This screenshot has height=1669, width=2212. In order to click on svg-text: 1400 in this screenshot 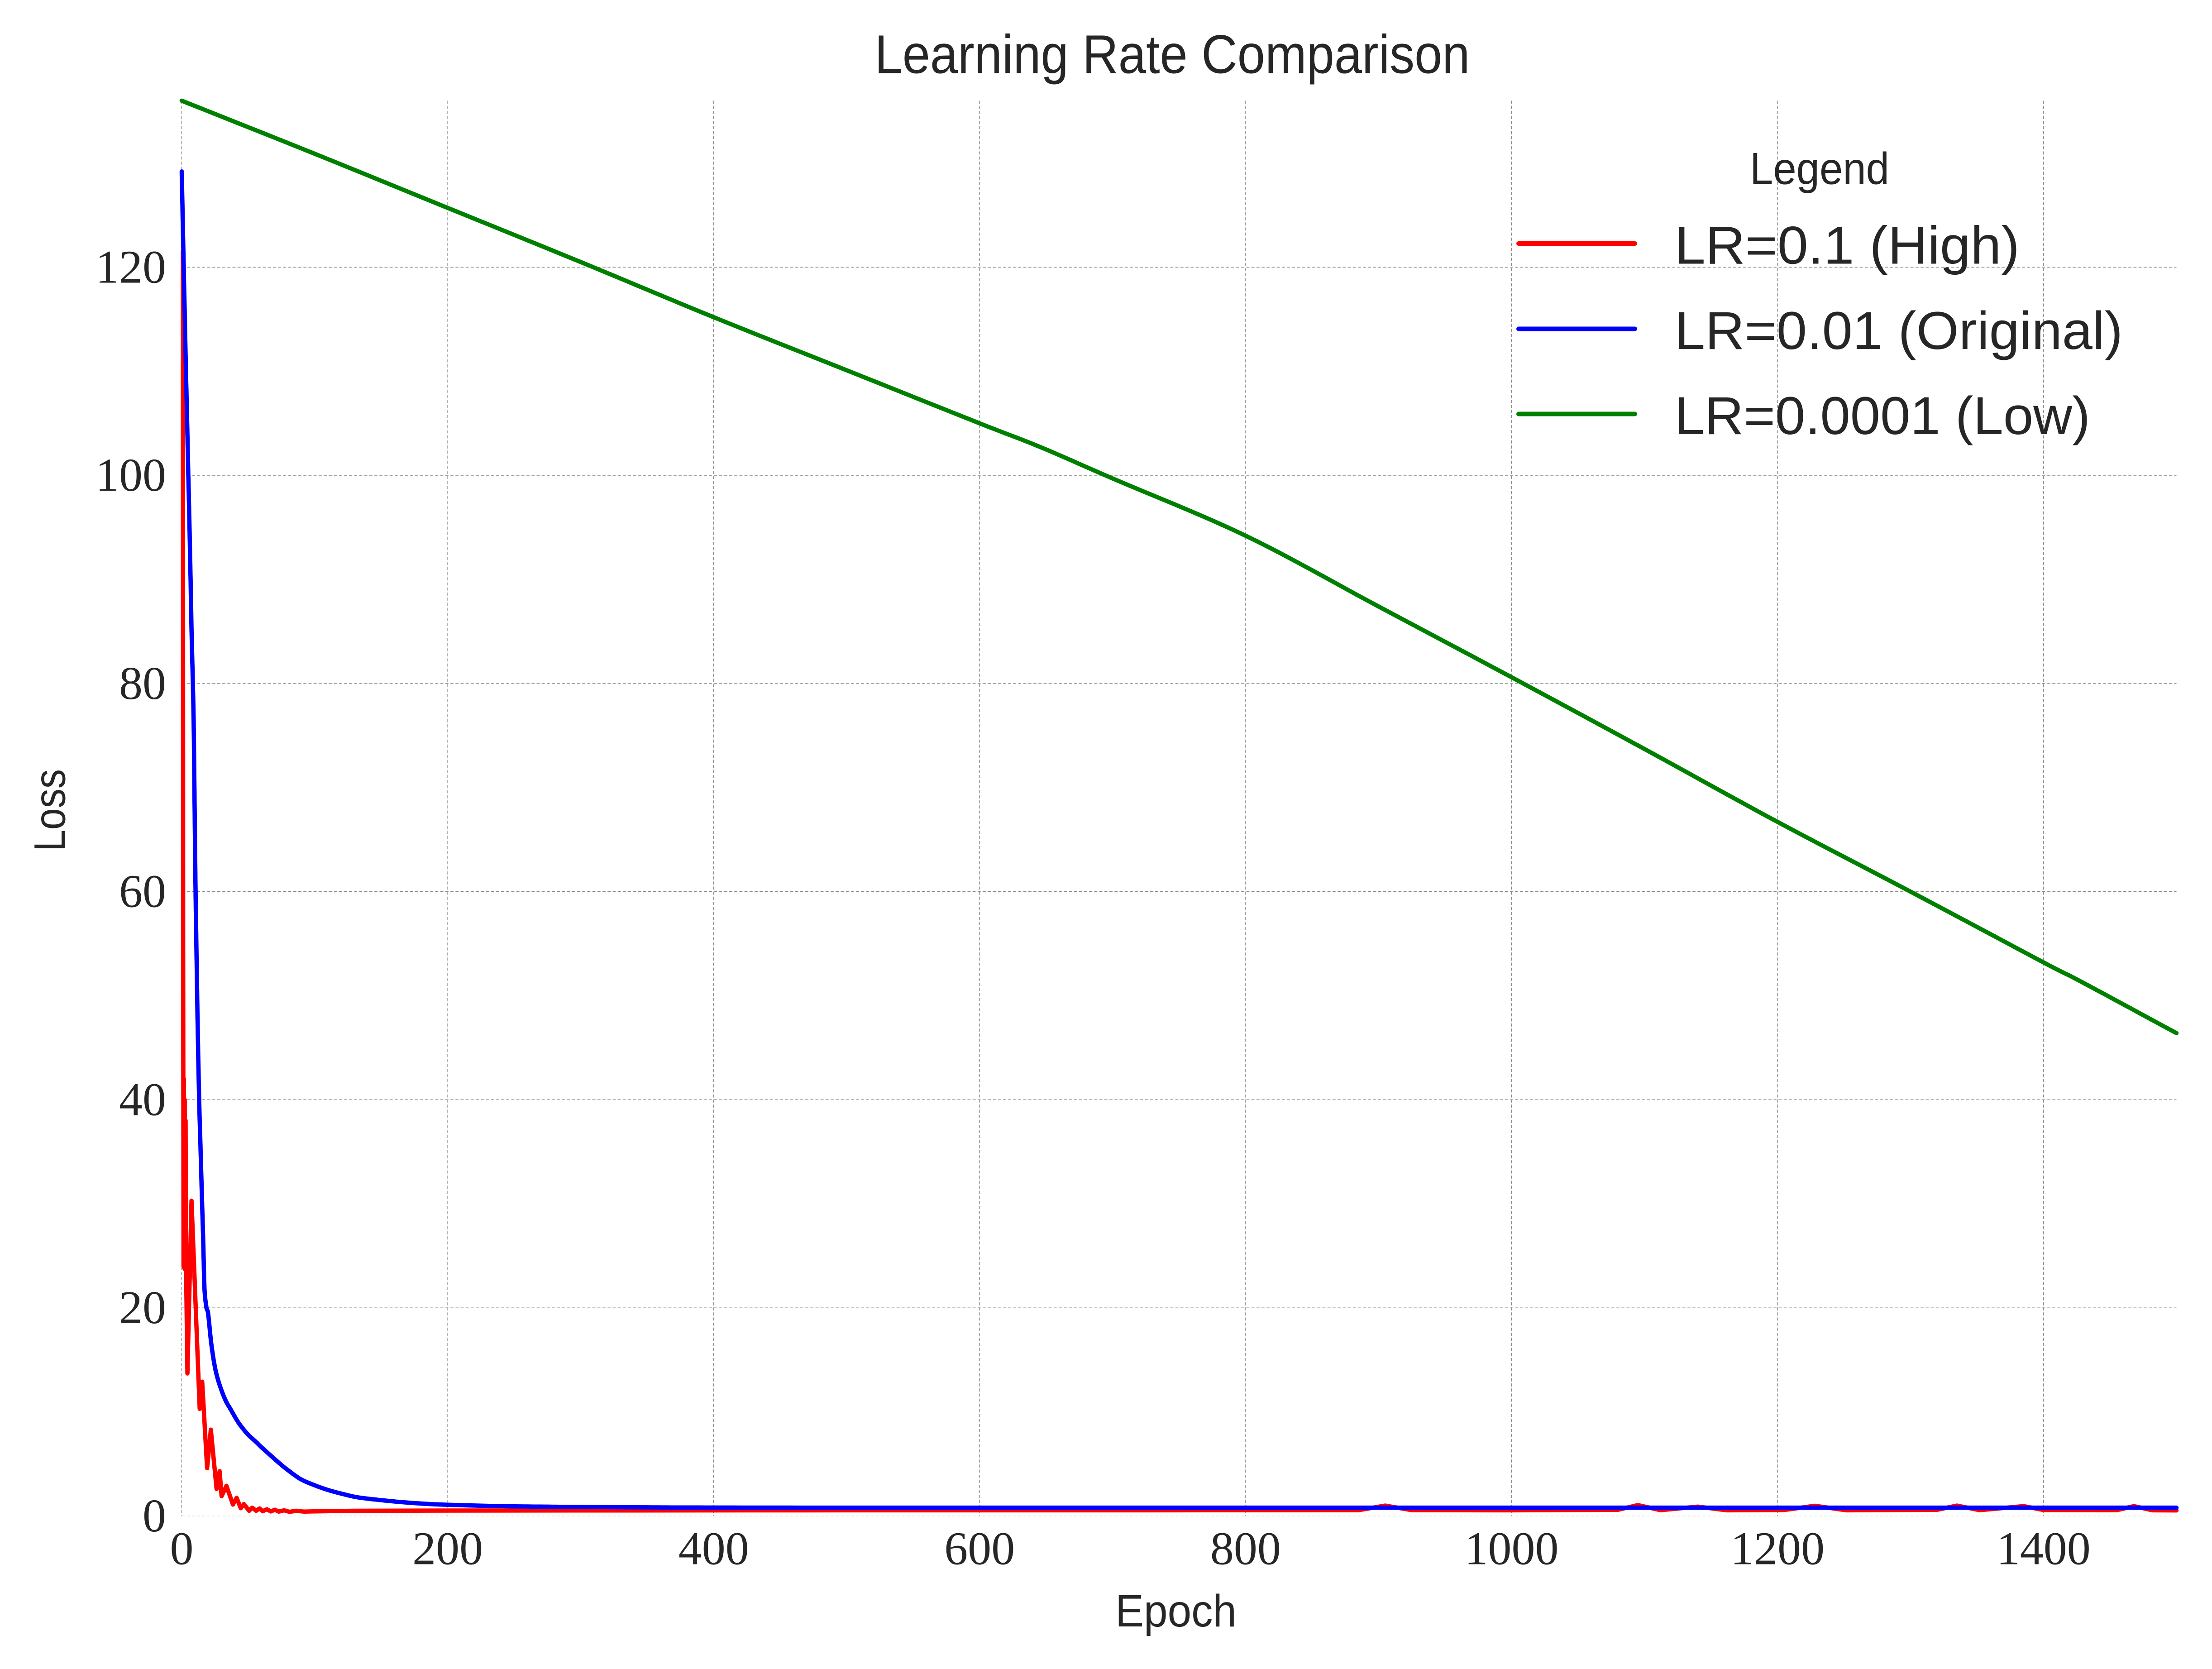, I will do `click(2044, 1549)`.